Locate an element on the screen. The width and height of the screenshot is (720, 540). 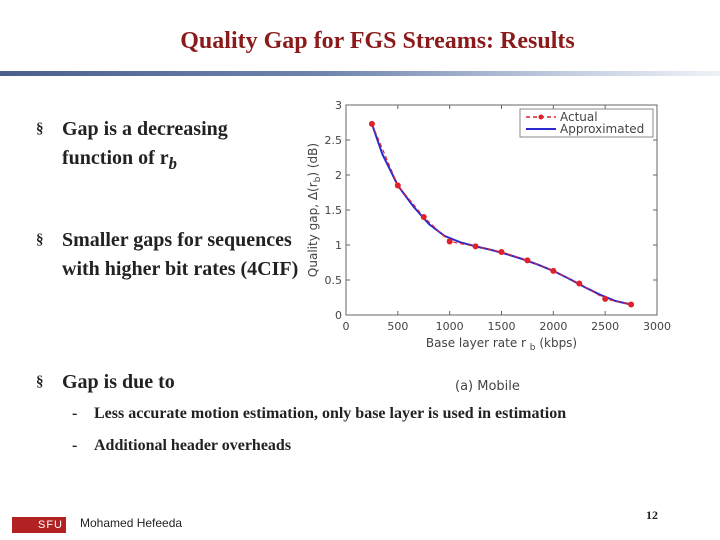
x-tick-label: 2000 is located at coordinates (553, 326).